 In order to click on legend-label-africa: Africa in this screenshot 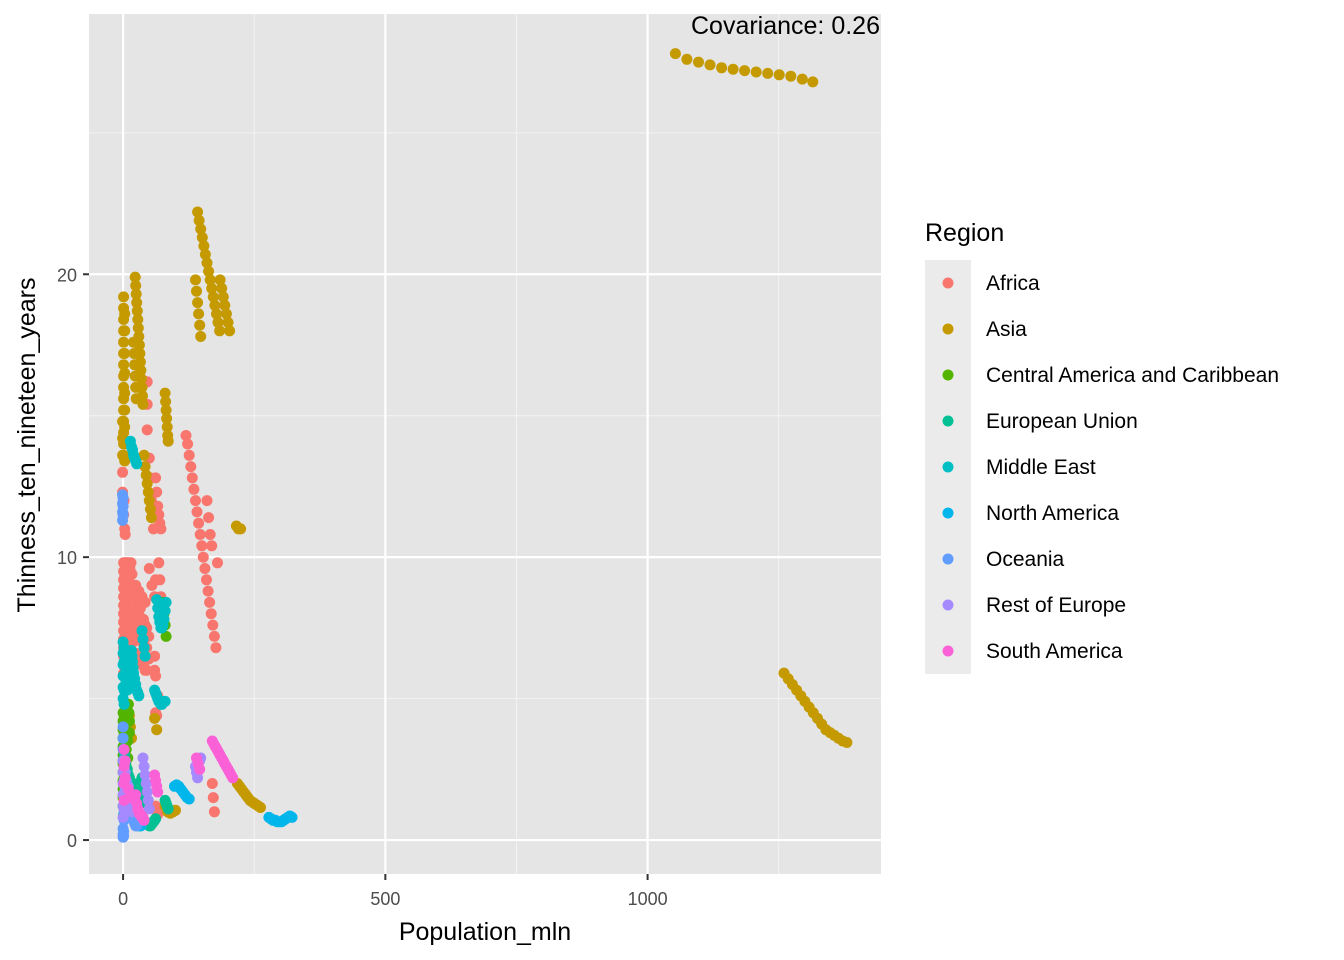, I will do `click(1013, 283)`.